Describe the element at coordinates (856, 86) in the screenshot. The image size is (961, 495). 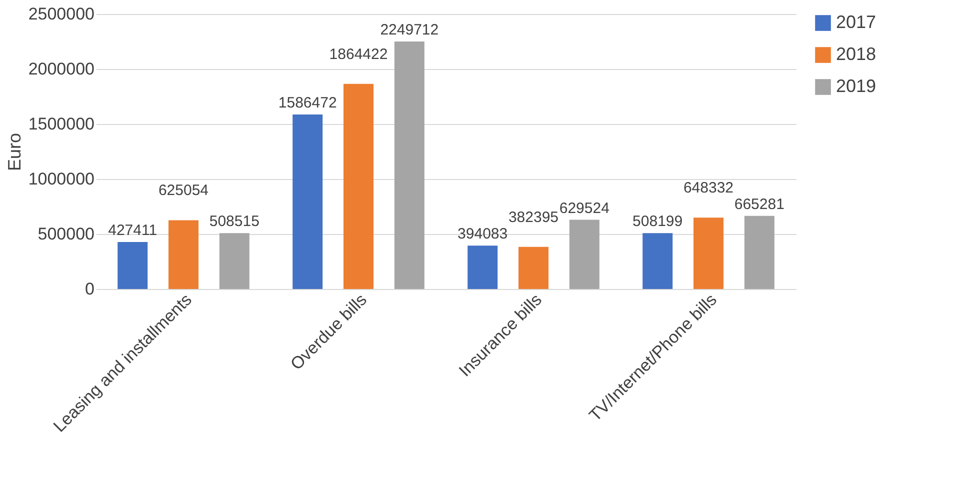
I see `legend-label: 2019` at that location.